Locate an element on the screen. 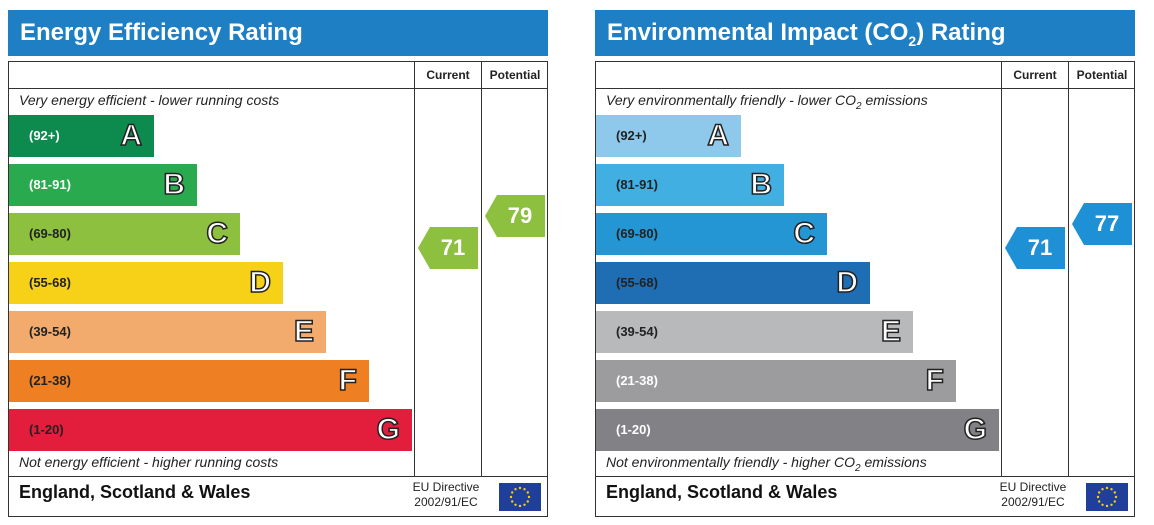 This screenshot has width=1154, height=525. band-letter-label: A is located at coordinates (131, 135).